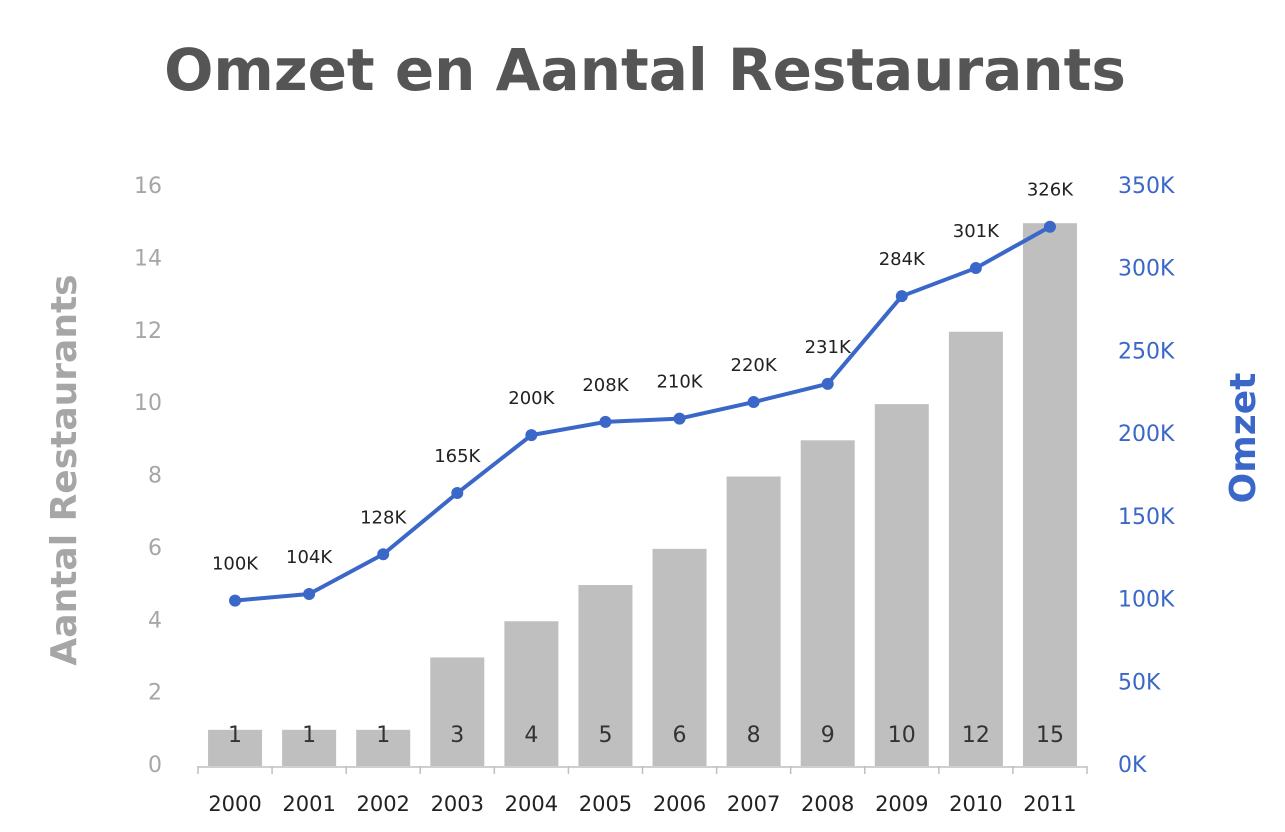  I want to click on bar-label: 6, so click(680, 735).